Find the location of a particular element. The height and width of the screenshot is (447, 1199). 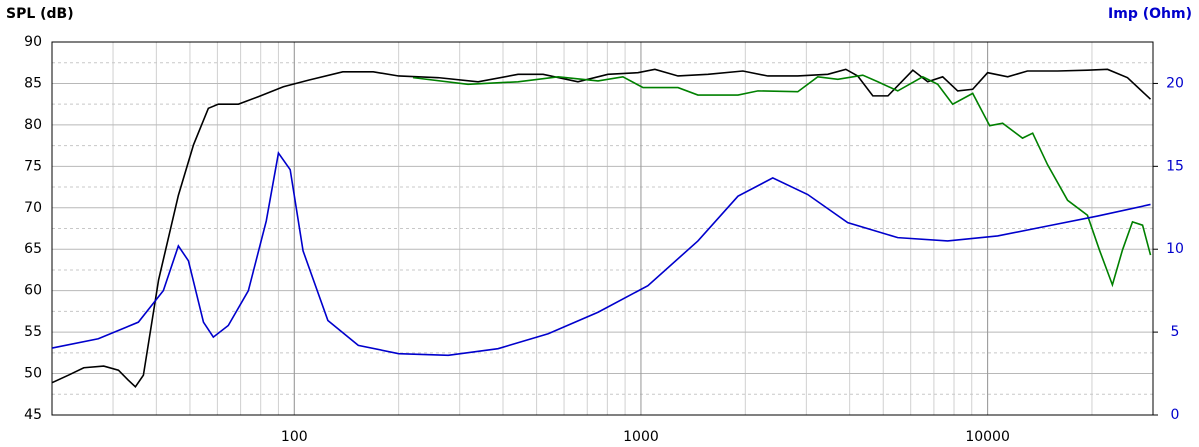

y-tick-label: 65 is located at coordinates (33, 249).